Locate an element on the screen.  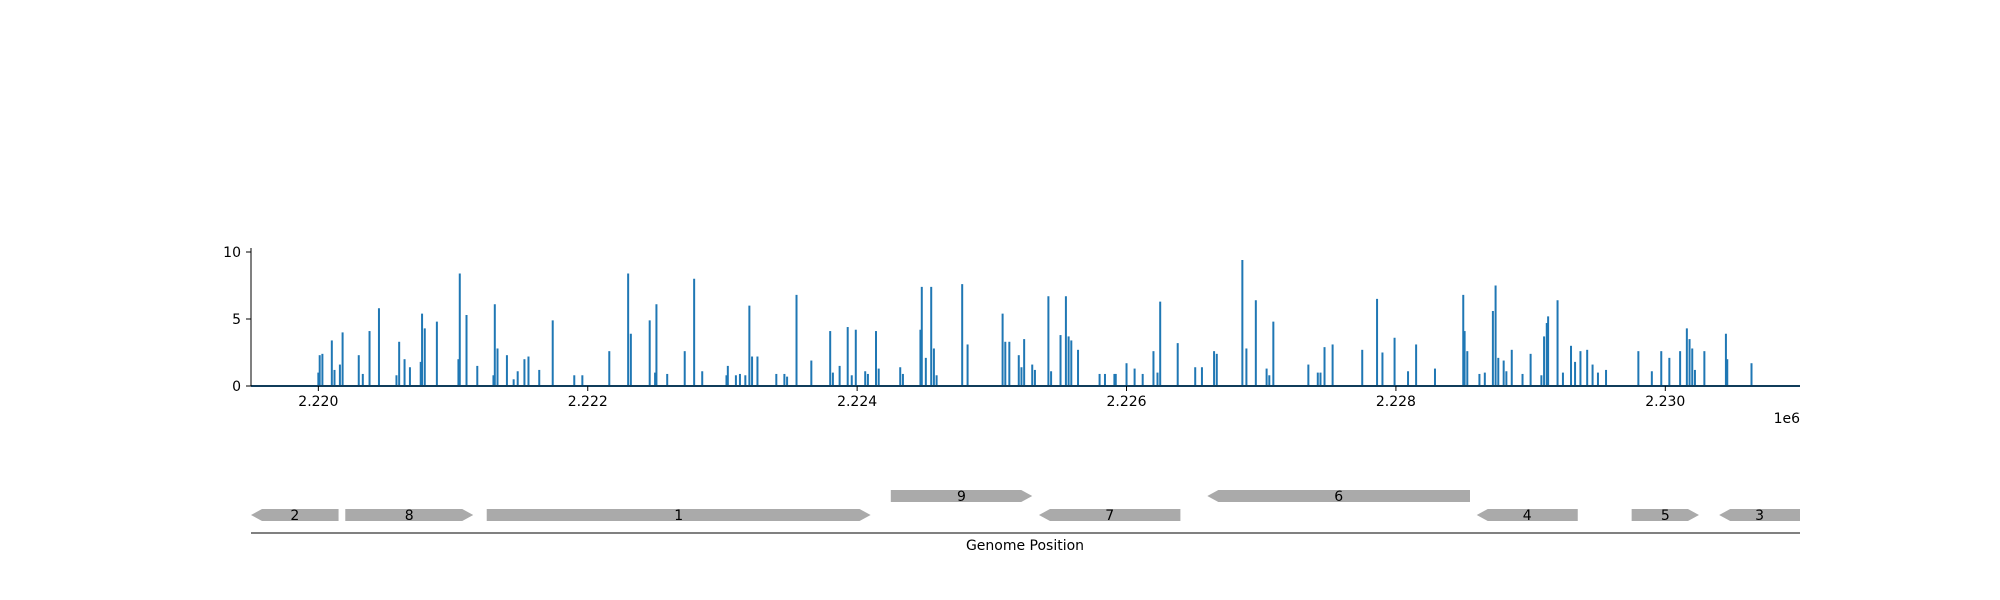
gene-label-3: 3 is located at coordinates (1759, 516).